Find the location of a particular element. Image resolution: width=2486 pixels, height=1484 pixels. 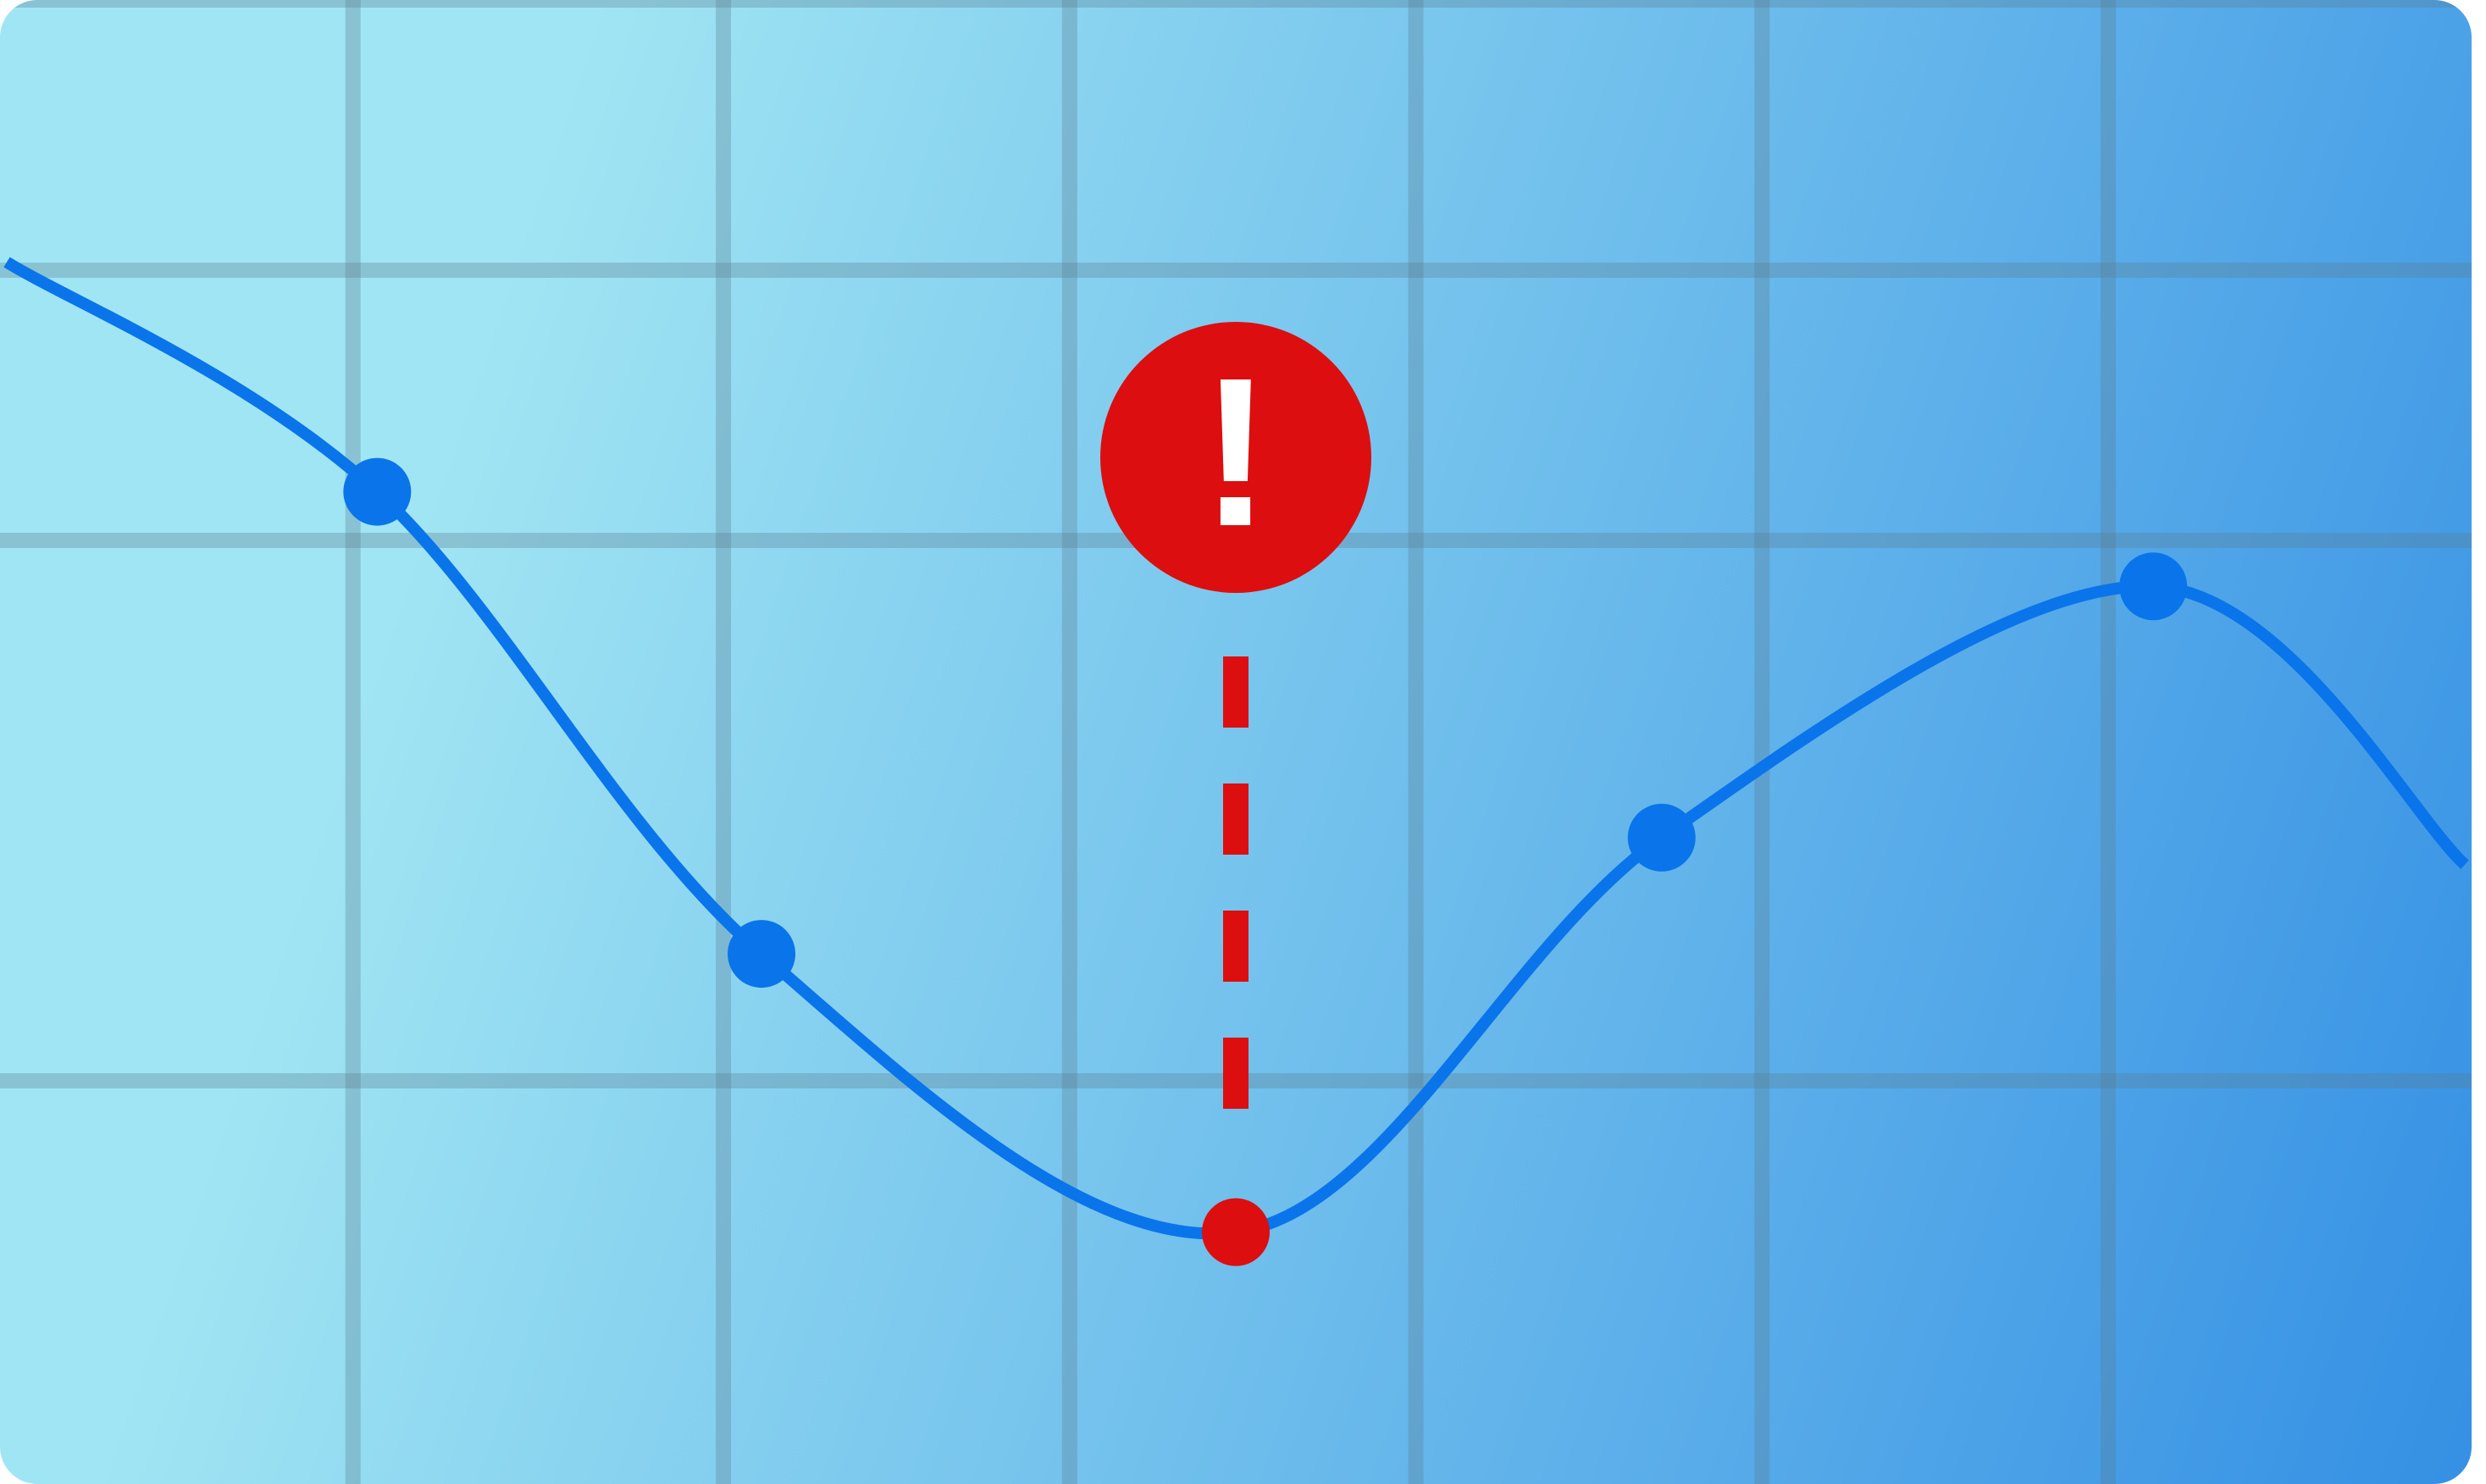

highlighted-minimum-point is located at coordinates (1236, 1232).